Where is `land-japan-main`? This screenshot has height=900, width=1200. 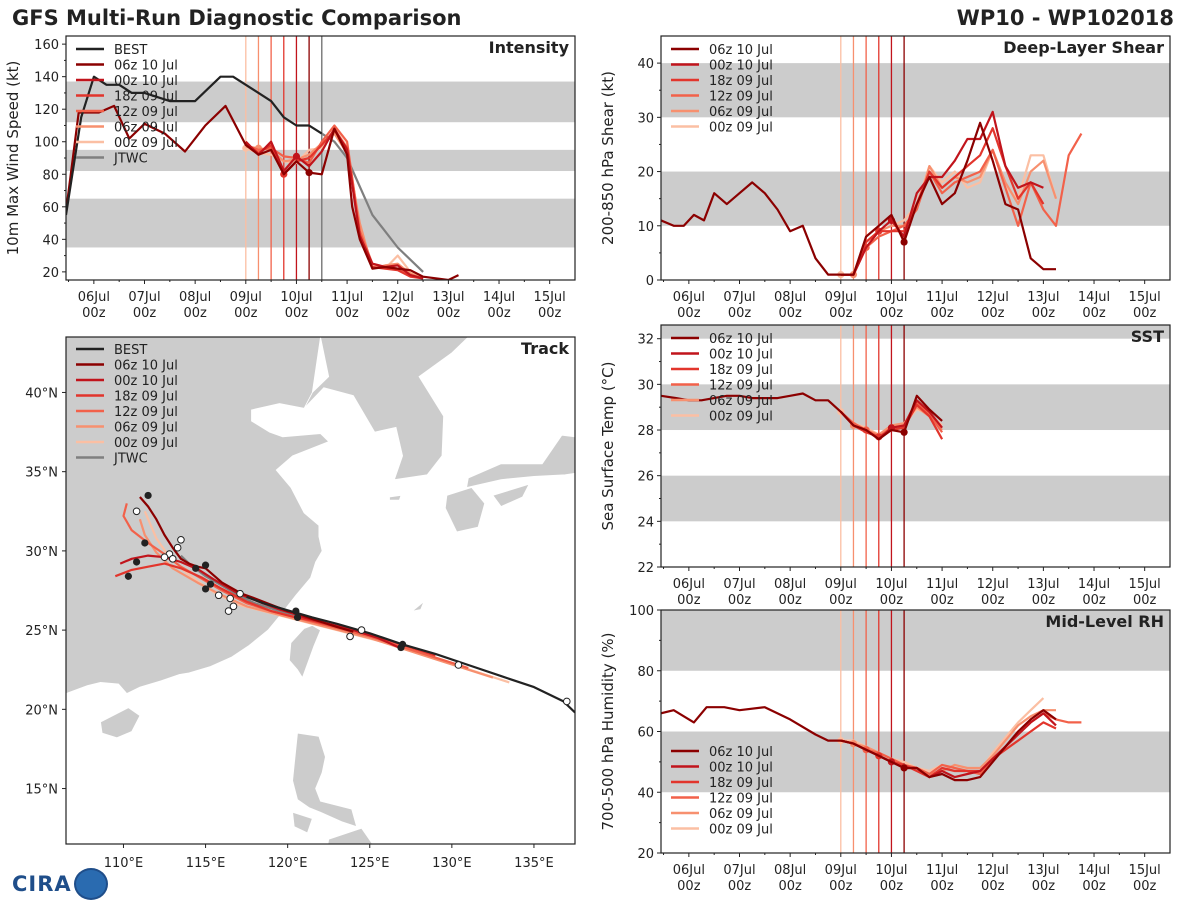 land-japan-main is located at coordinates (520, 461).